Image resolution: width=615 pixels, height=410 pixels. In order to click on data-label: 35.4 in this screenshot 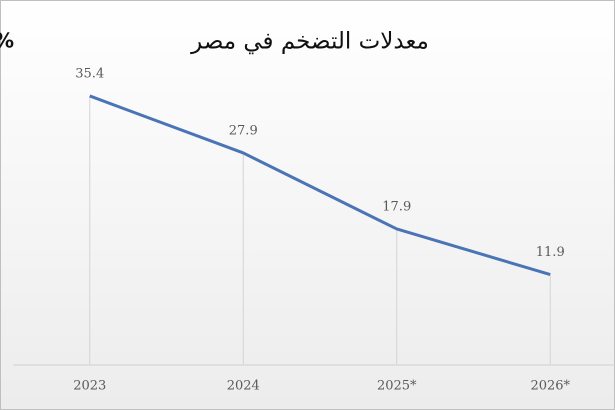, I will do `click(89, 73)`.